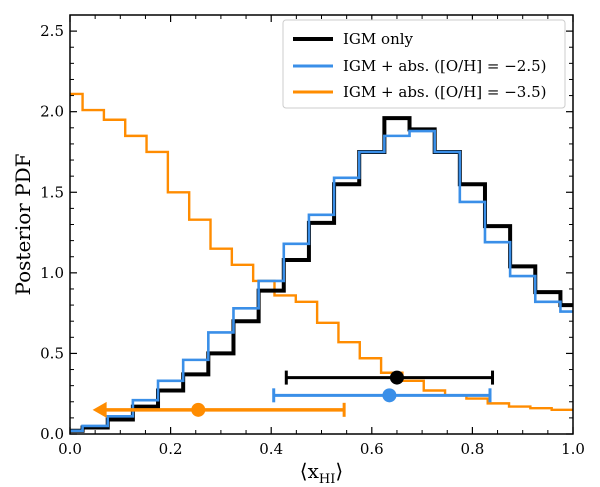 The height and width of the screenshot is (487, 600). Describe the element at coordinates (445, 66) in the screenshot. I see `legend-label-igm-abs-2-5: IGM + abs. ([O/H] = −2.5)` at that location.